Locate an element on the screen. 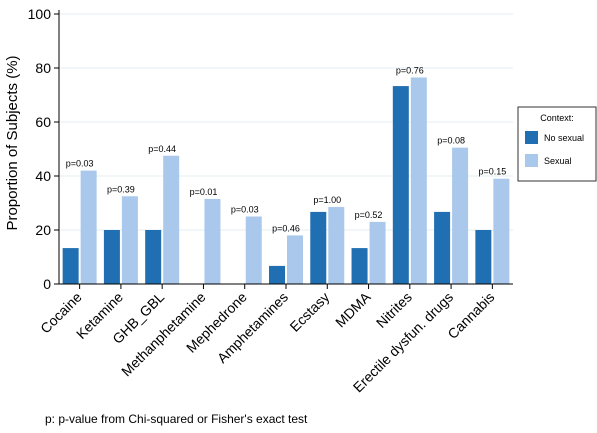 The image size is (597, 433). p-value-label: p=0.39 is located at coordinates (121, 189).